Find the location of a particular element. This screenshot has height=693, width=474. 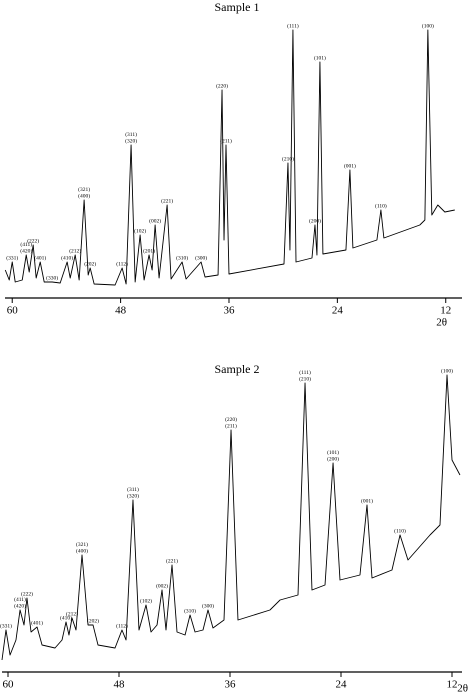

peak-label-line: (300) is located at coordinates (201, 257).